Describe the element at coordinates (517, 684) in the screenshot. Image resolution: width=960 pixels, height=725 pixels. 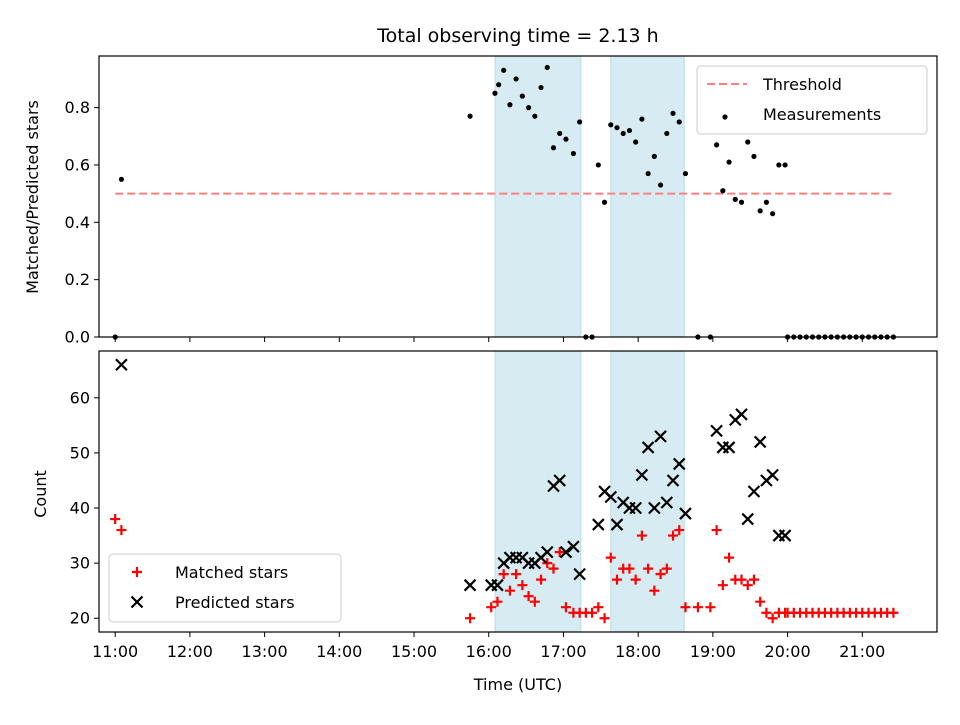
I see `x-axis-label: Time (UTC)` at that location.